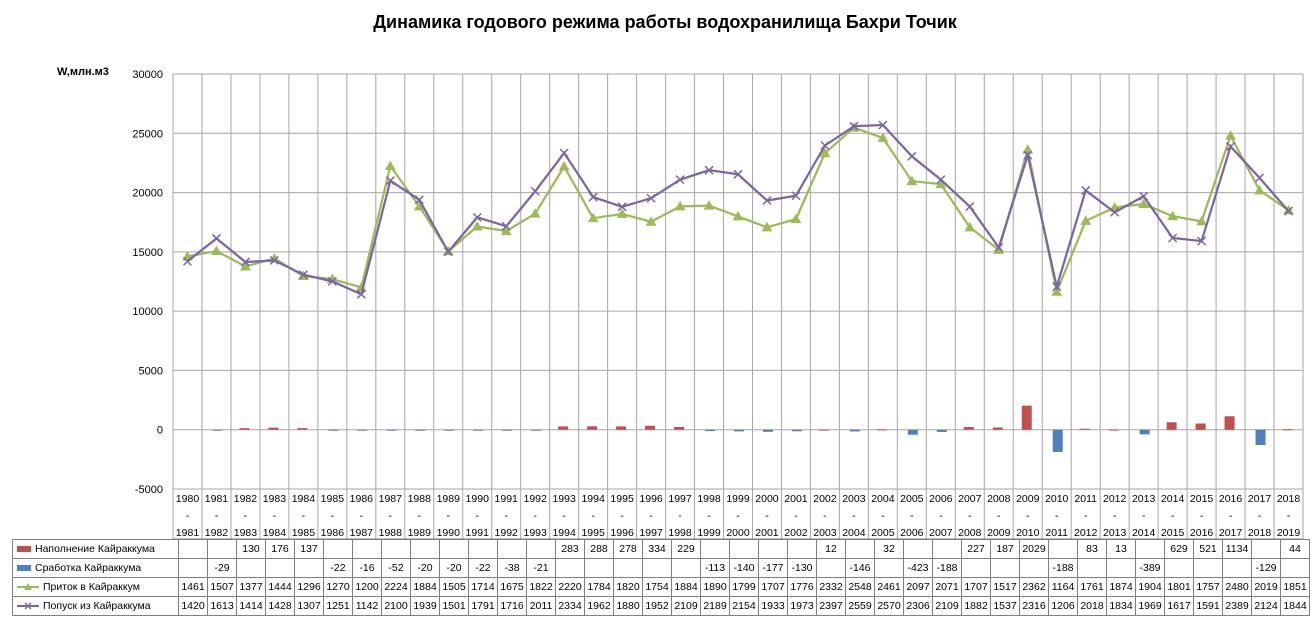 This screenshot has width=1316, height=624. What do you see at coordinates (599, 606) in the screenshot?
I see `table-cell: 1962` at bounding box center [599, 606].